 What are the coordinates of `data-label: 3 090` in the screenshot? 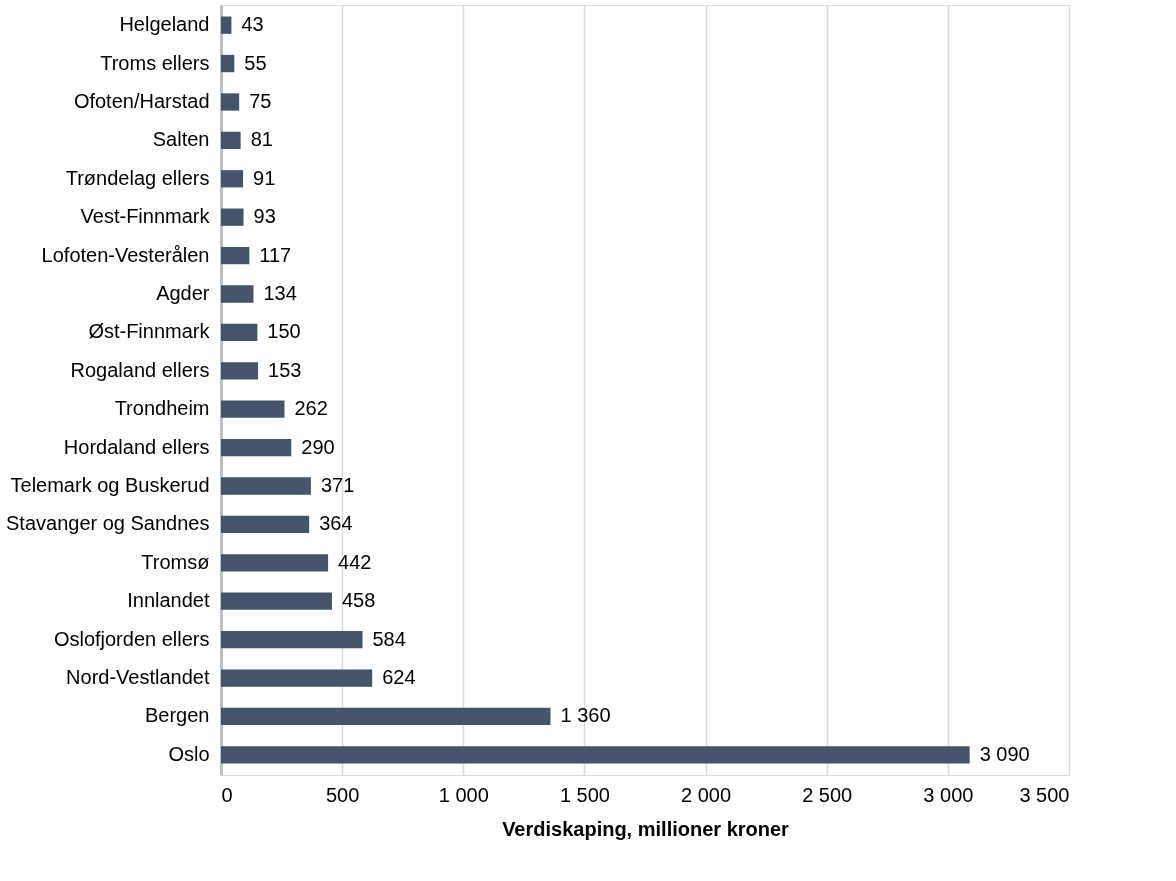 It's located at (1004, 753).